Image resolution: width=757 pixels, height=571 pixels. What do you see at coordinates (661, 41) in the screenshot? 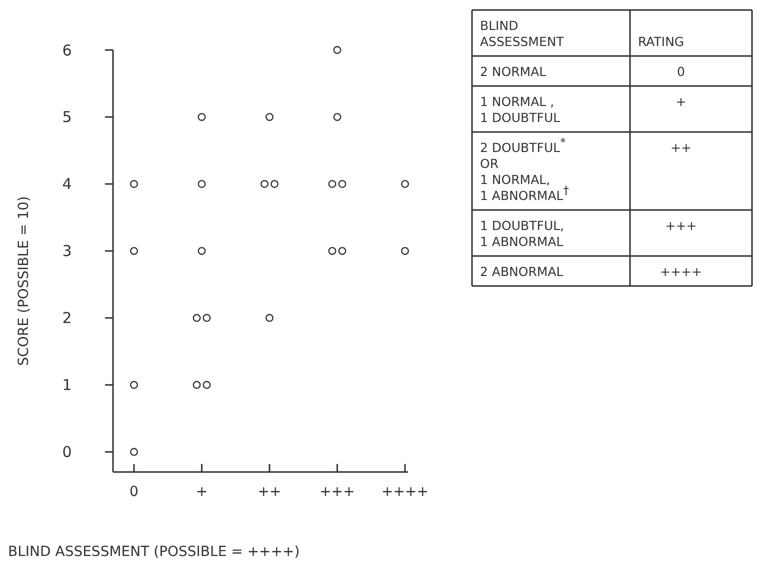
I see `text: RATING` at bounding box center [661, 41].